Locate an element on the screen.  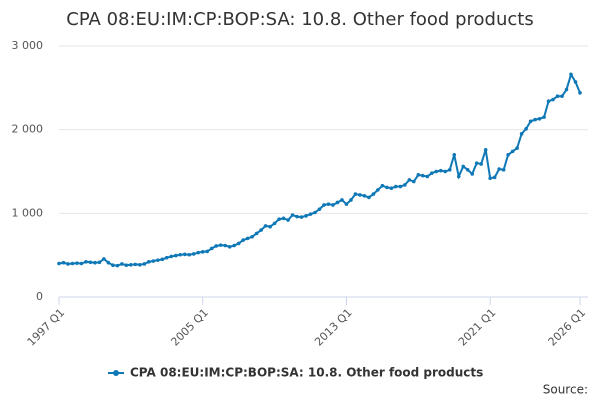
y-tick-label: 2 000 is located at coordinates (28, 129).